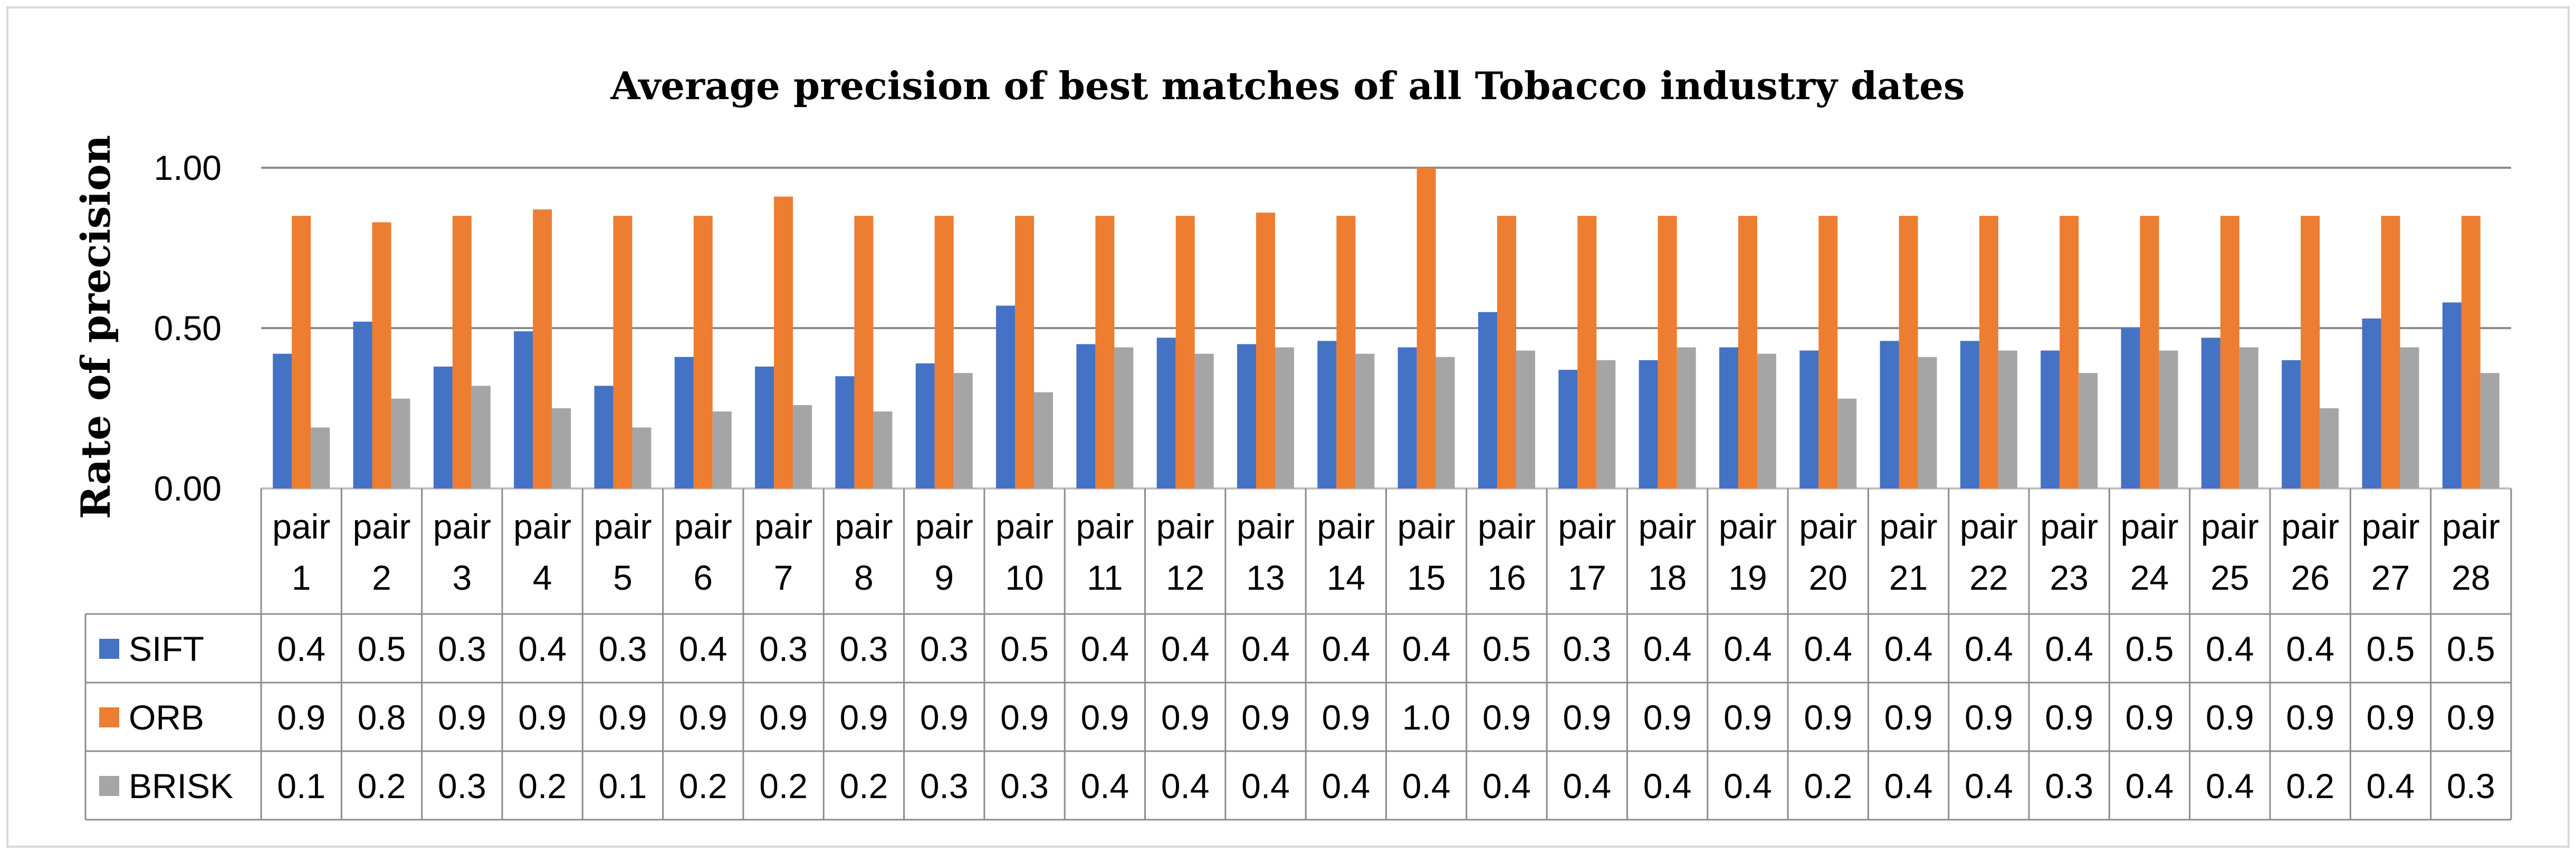 The image size is (2576, 854). Describe the element at coordinates (188, 488) in the screenshot. I see `y-tick-label: 0.00` at that location.